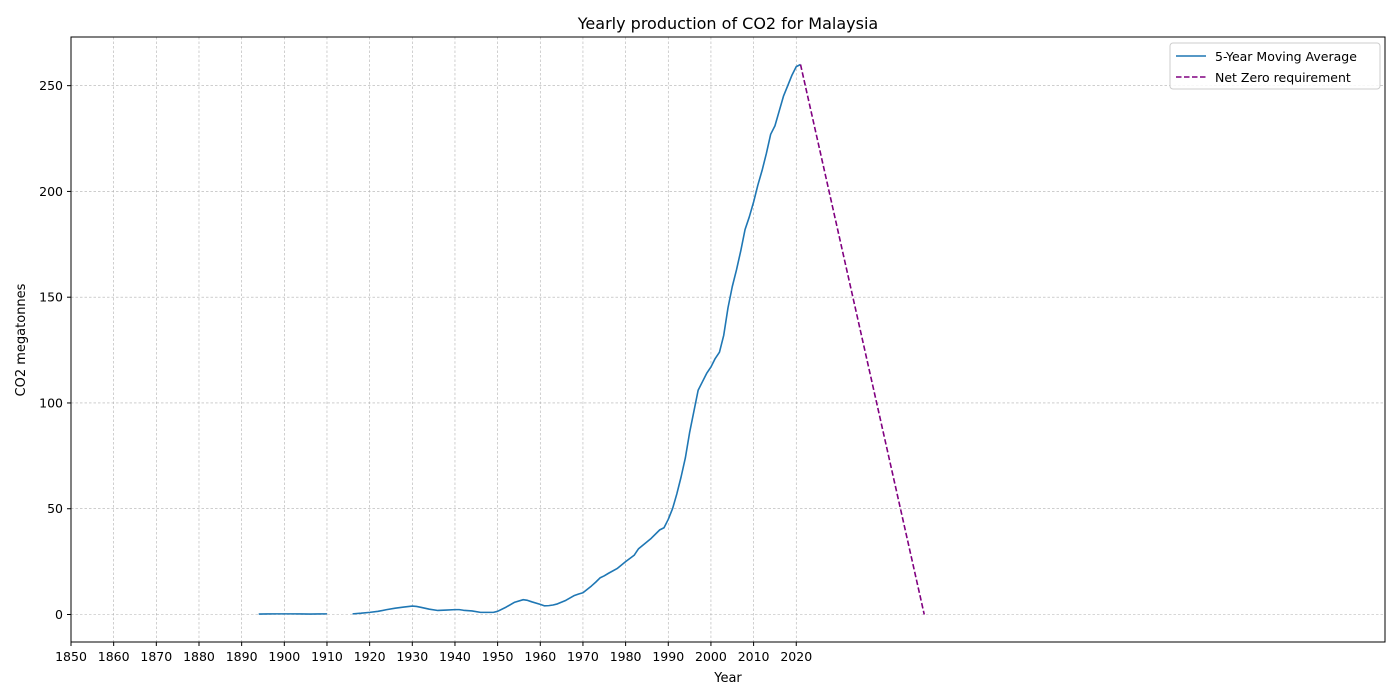 The image size is (1400, 700). What do you see at coordinates (71, 656) in the screenshot?
I see `x-tick-label: 1850` at bounding box center [71, 656].